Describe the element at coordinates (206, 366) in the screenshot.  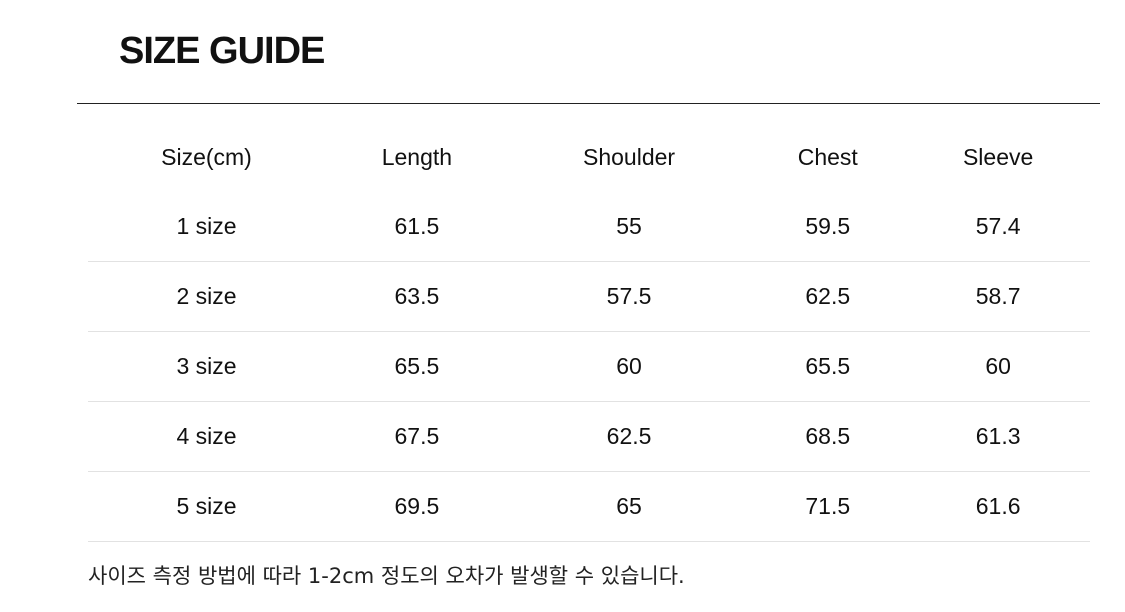
I see `table-cell: 3 size` at that location.